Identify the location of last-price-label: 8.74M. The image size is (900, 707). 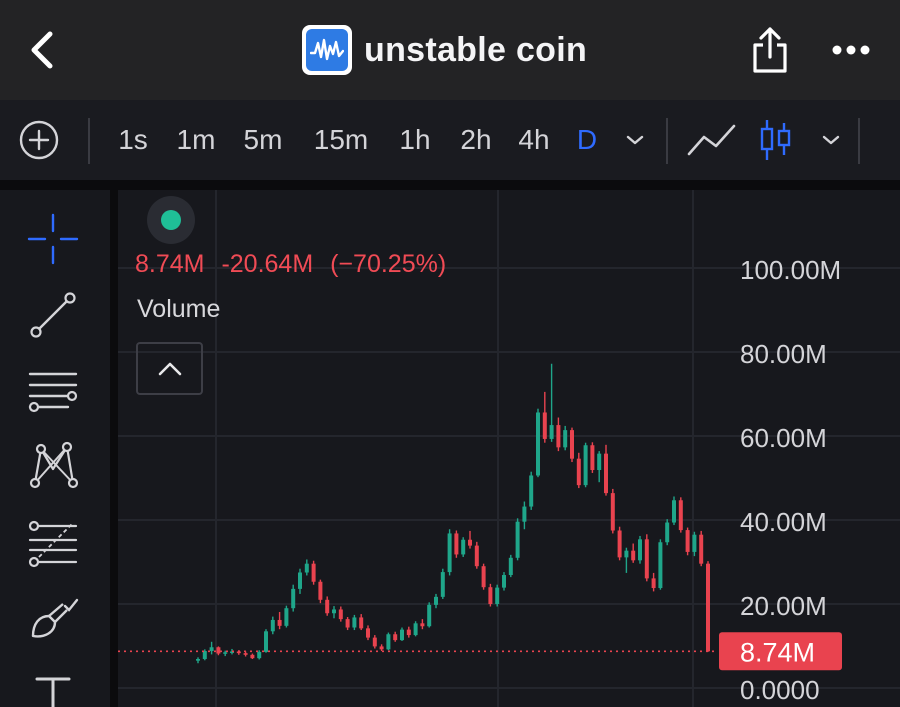
(777, 652).